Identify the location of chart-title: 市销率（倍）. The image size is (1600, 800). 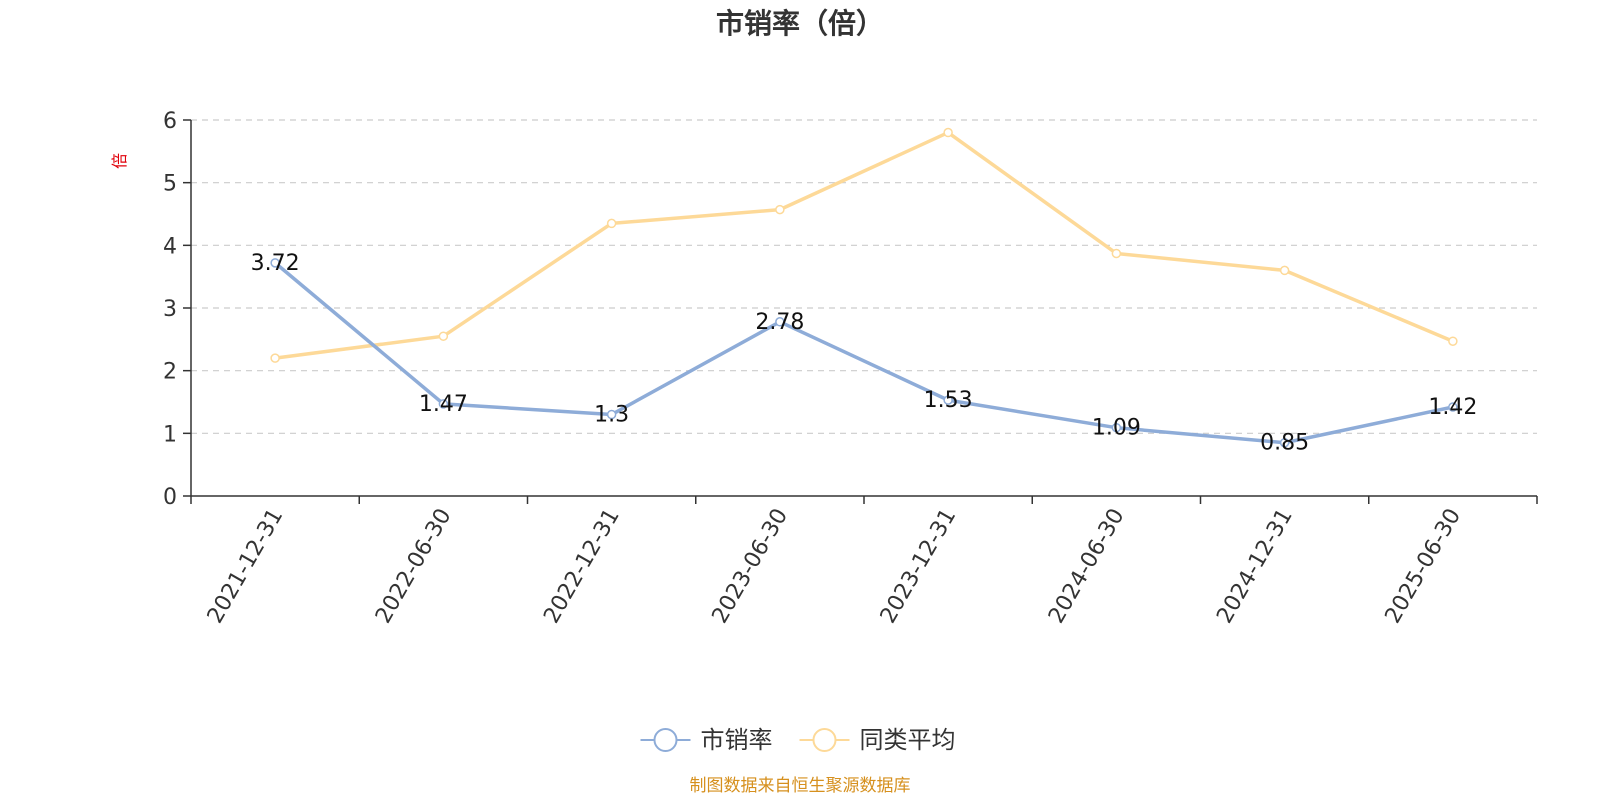
(800, 23).